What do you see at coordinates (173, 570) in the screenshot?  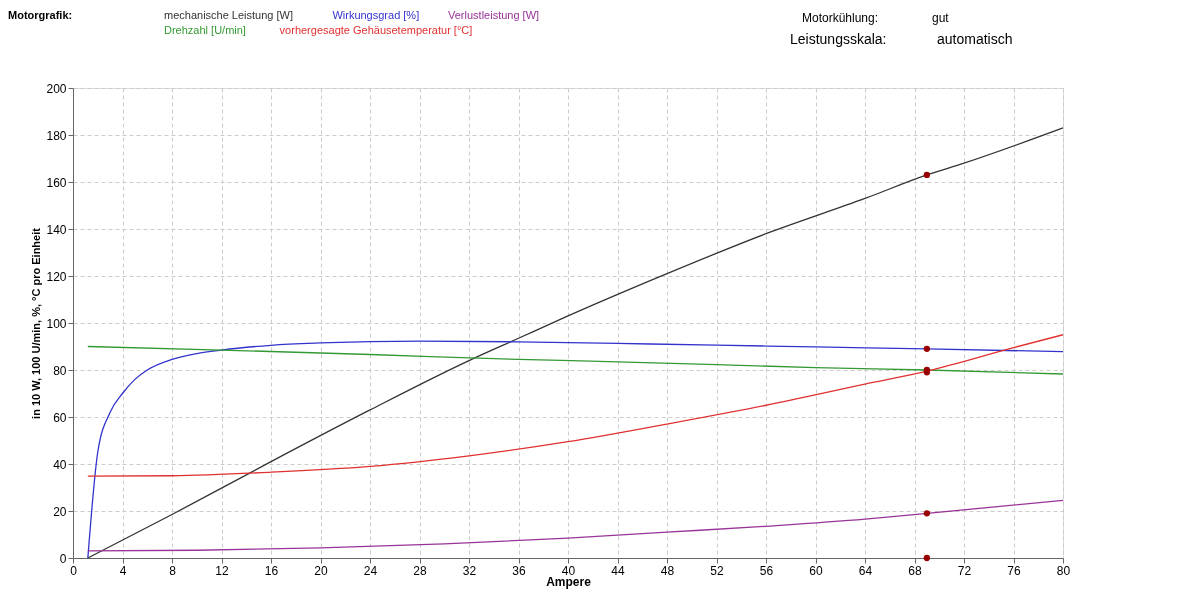 I see `x-tick-label: 8` at bounding box center [173, 570].